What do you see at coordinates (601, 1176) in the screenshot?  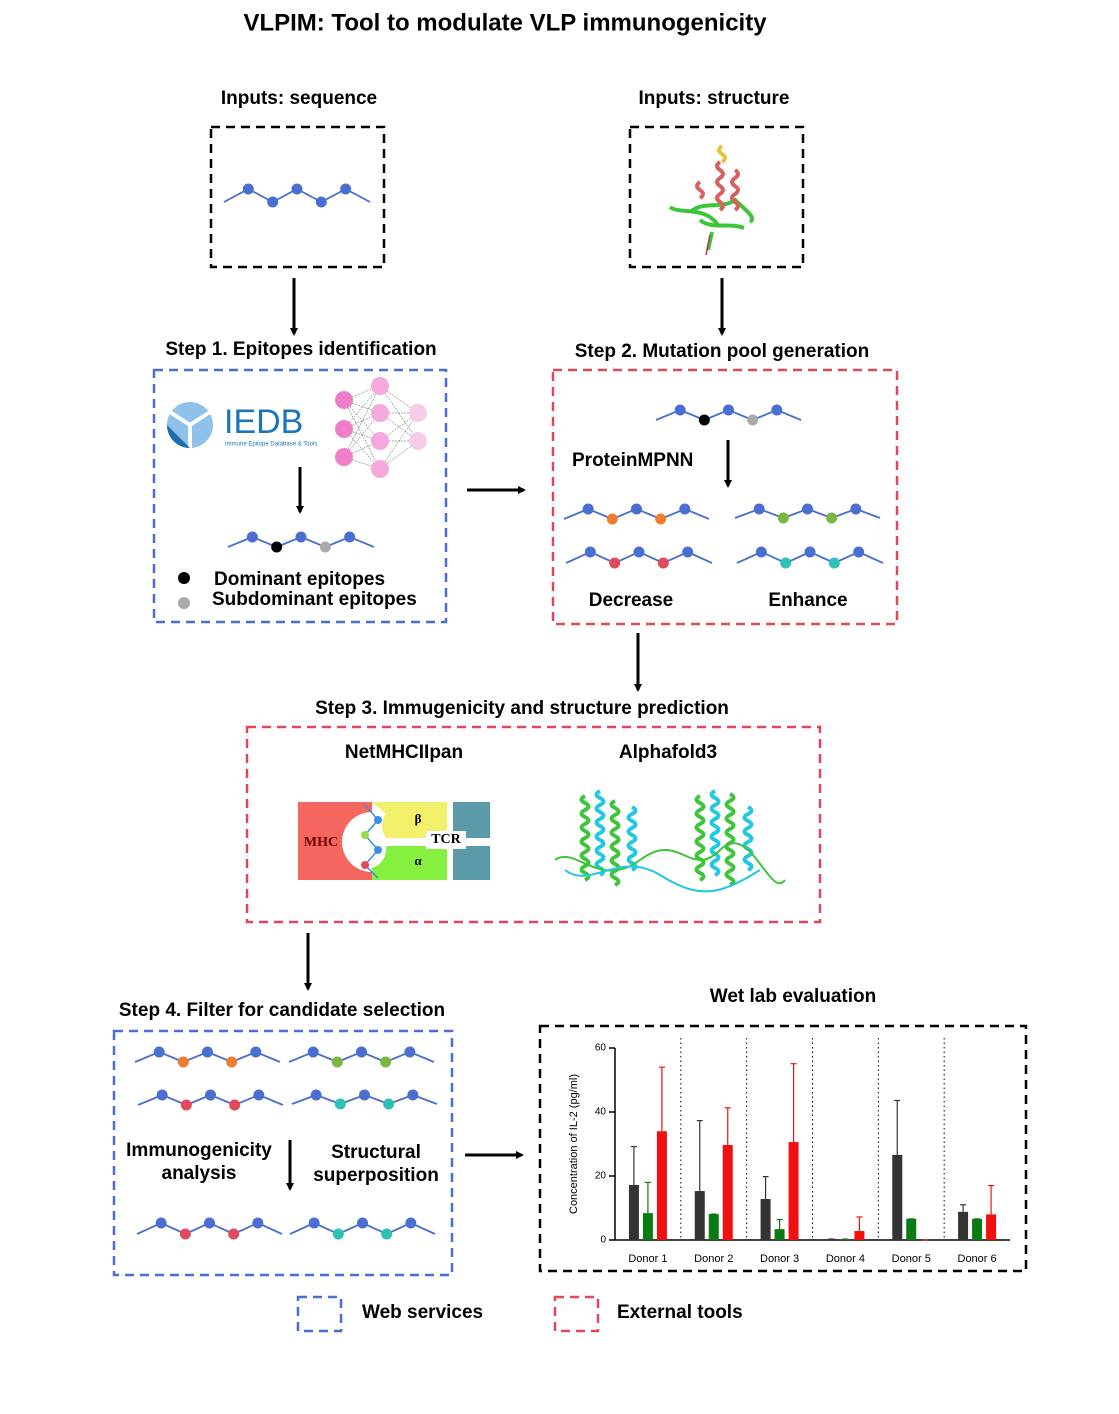 I see `y-tick-label: 20` at bounding box center [601, 1176].